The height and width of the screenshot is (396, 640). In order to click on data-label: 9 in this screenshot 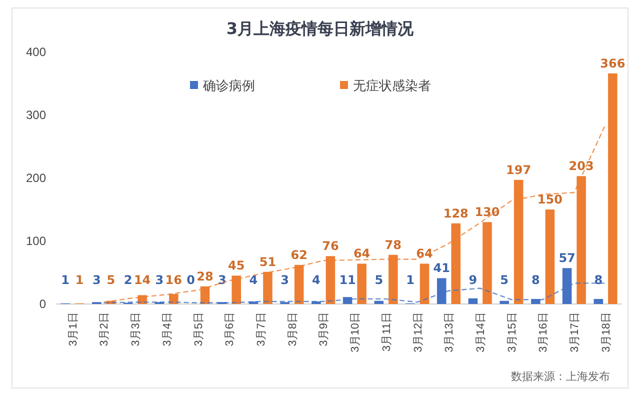, I will do `click(473, 280)`.